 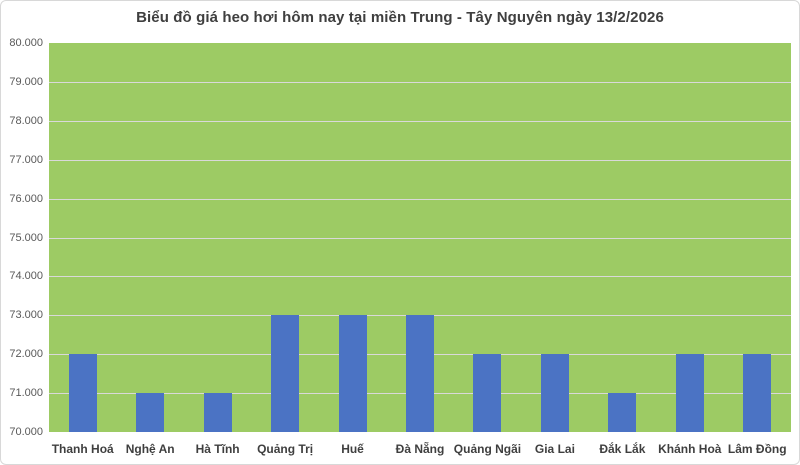 What do you see at coordinates (420, 373) in the screenshot?
I see `bar-Đà Nẵng` at bounding box center [420, 373].